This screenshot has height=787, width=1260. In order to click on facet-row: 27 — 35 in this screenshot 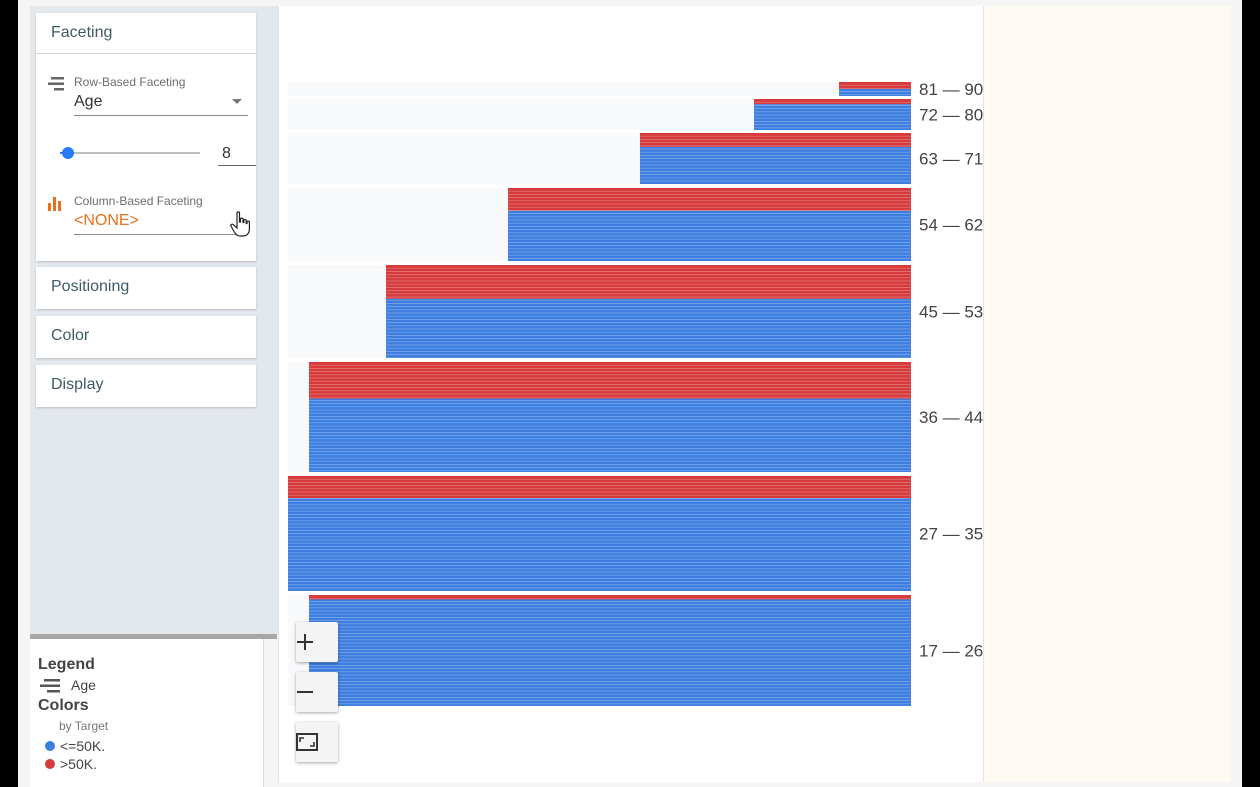, I will do `click(635, 533)`.